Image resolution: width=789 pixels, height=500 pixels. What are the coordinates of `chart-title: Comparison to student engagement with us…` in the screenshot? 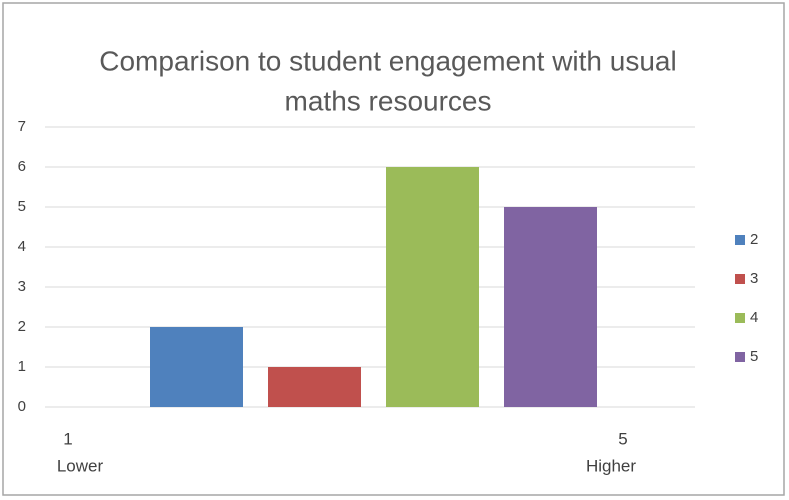 It's located at (387, 60).